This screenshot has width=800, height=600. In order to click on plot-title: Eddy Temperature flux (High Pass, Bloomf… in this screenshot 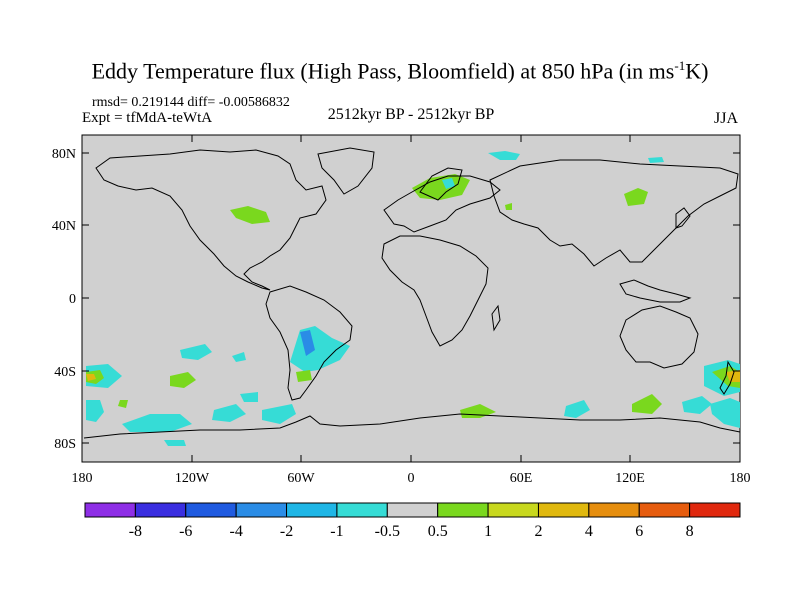, I will do `click(400, 71)`.